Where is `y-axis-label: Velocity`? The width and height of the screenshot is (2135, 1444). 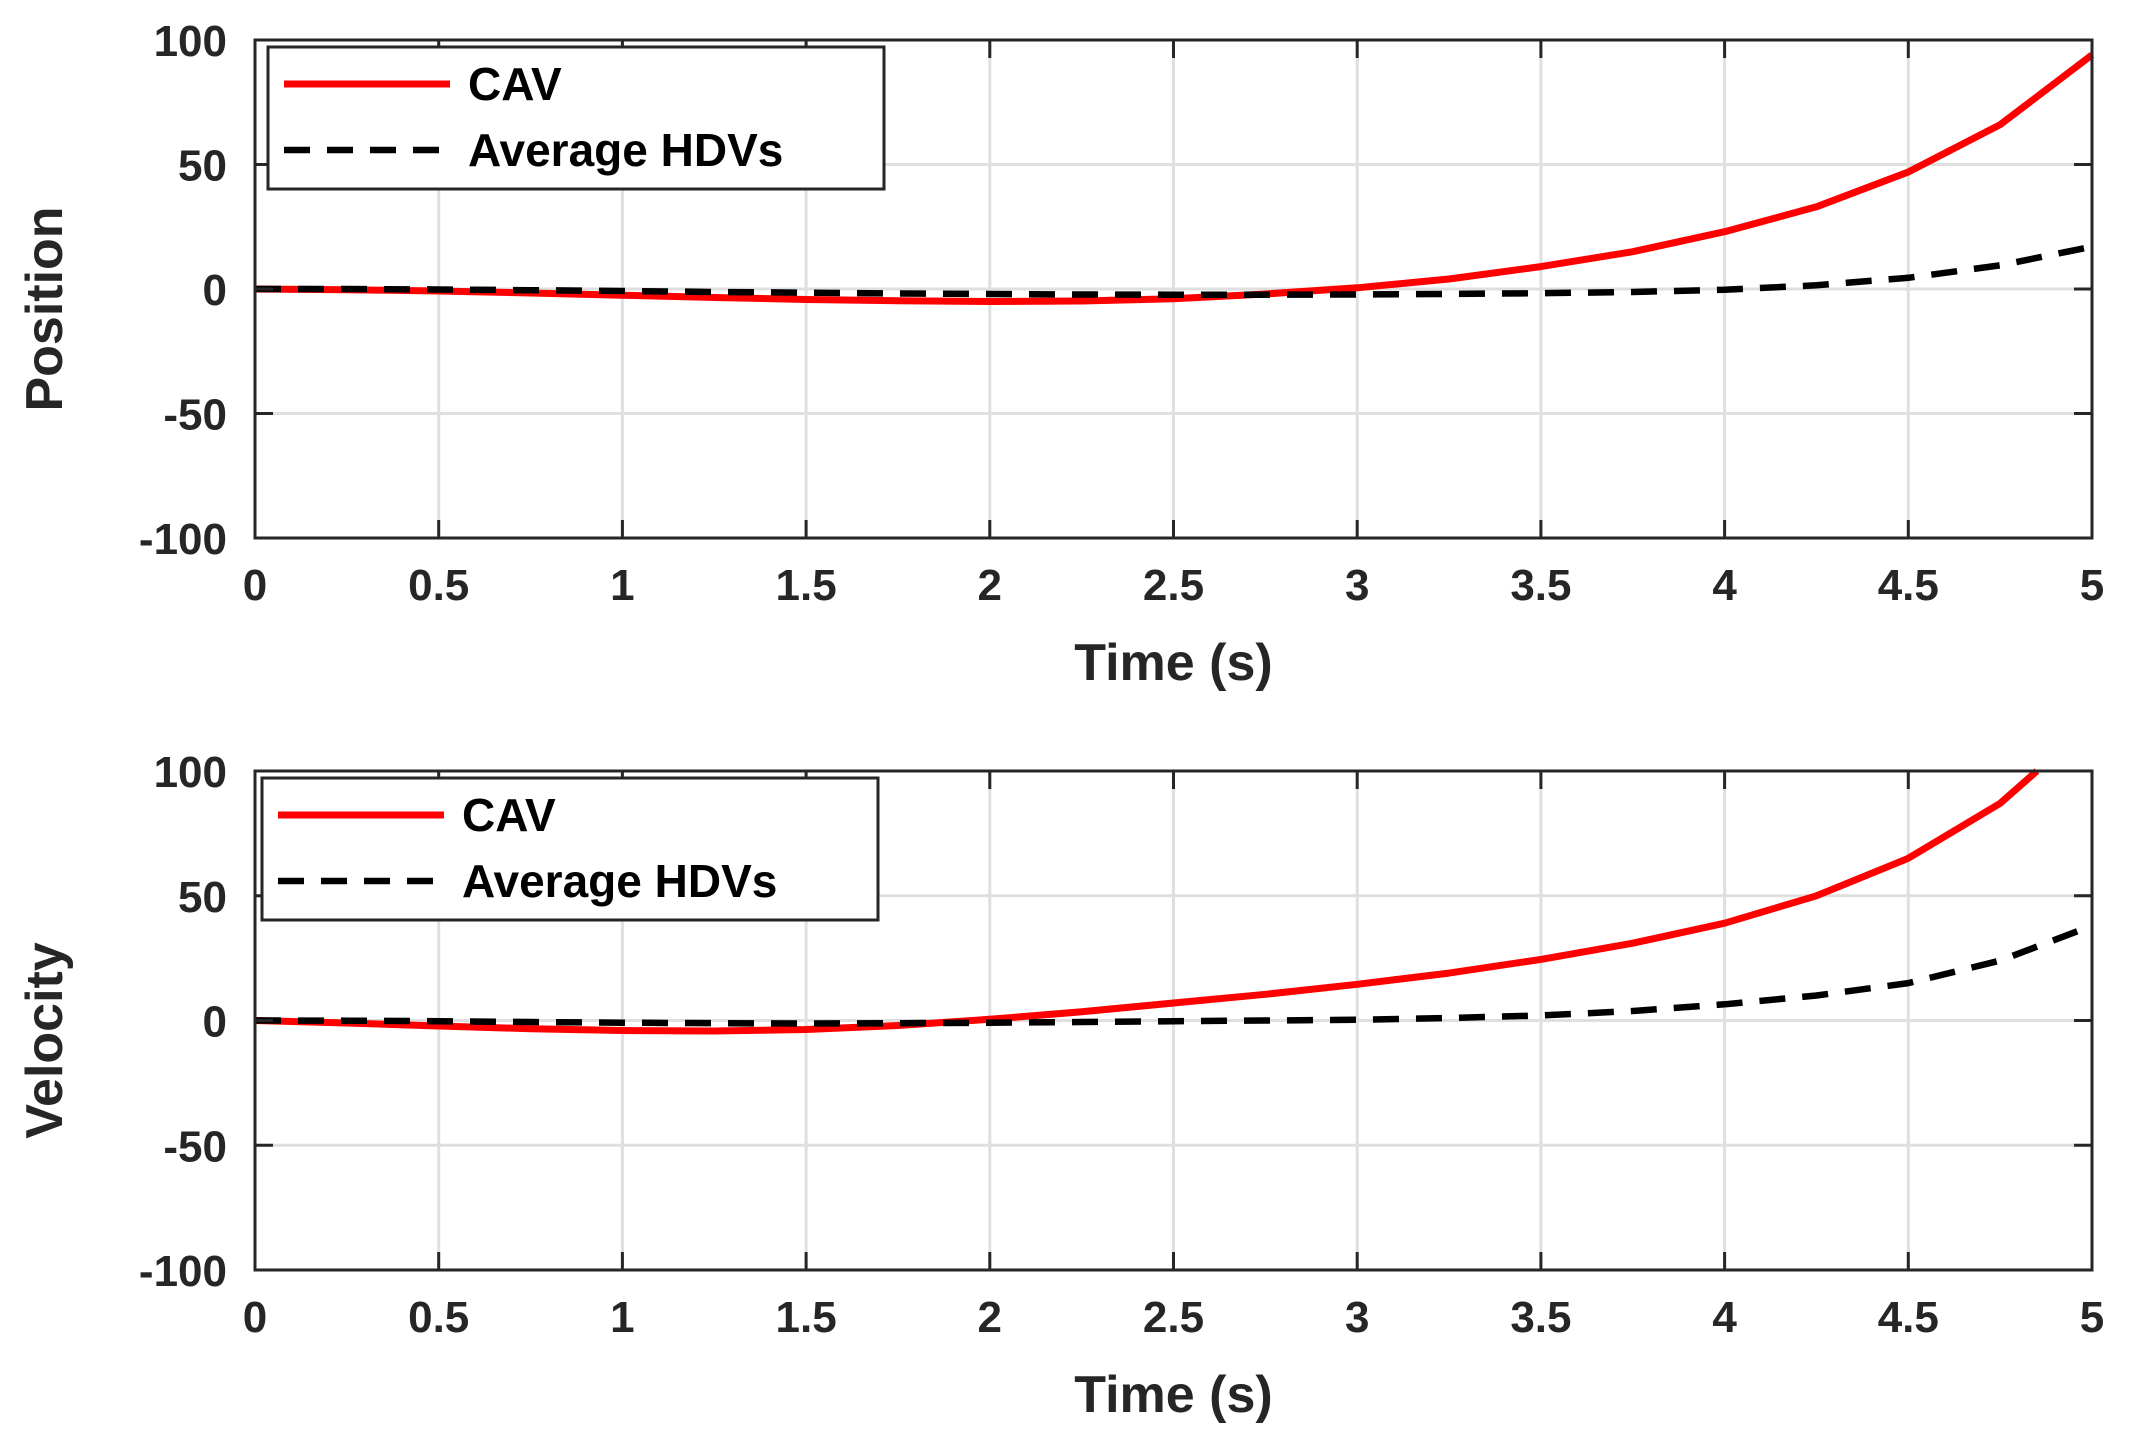
y-axis-label: Velocity is located at coordinates (45, 1040).